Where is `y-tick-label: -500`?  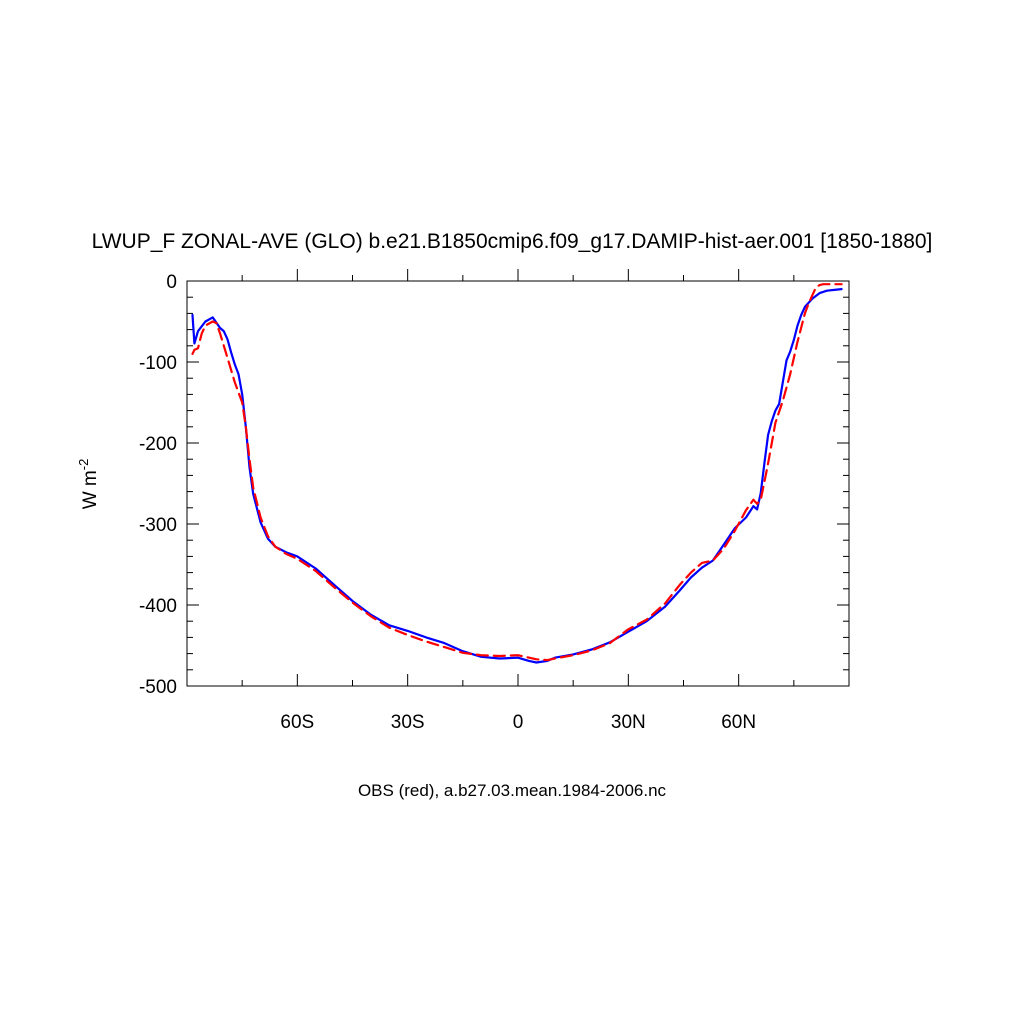
y-tick-label: -500 is located at coordinates (158, 687).